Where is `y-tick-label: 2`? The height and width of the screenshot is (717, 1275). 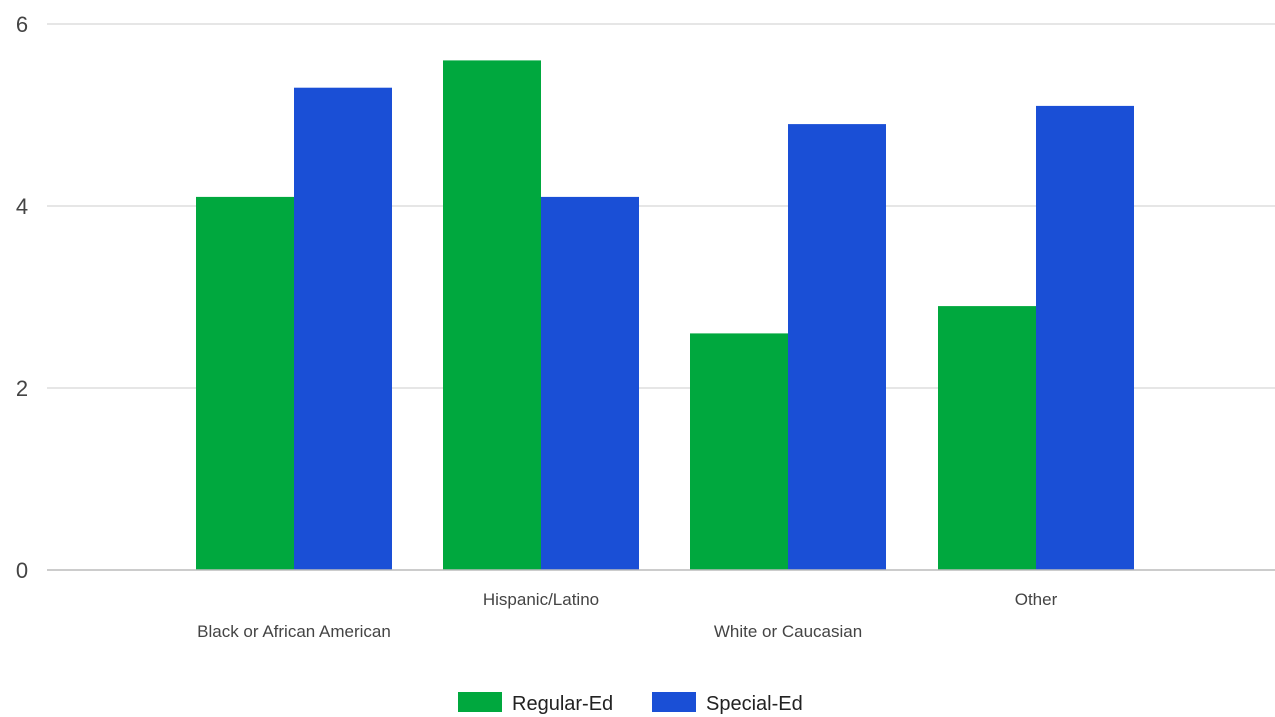
y-tick-label: 2 is located at coordinates (22, 388).